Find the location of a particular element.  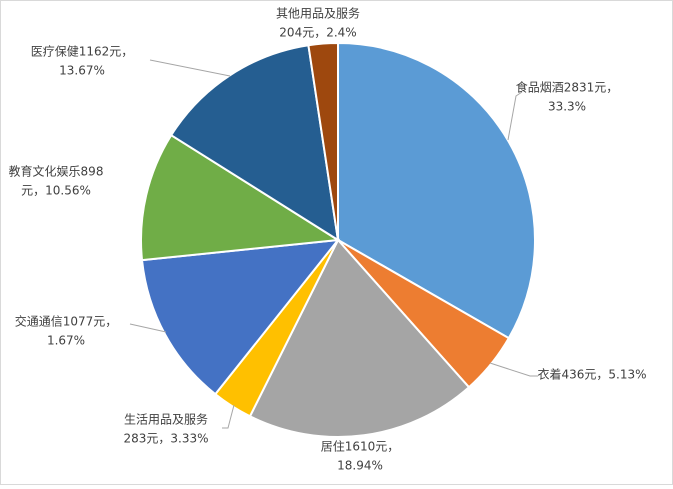

data-label: 13.67% is located at coordinates (82, 71).